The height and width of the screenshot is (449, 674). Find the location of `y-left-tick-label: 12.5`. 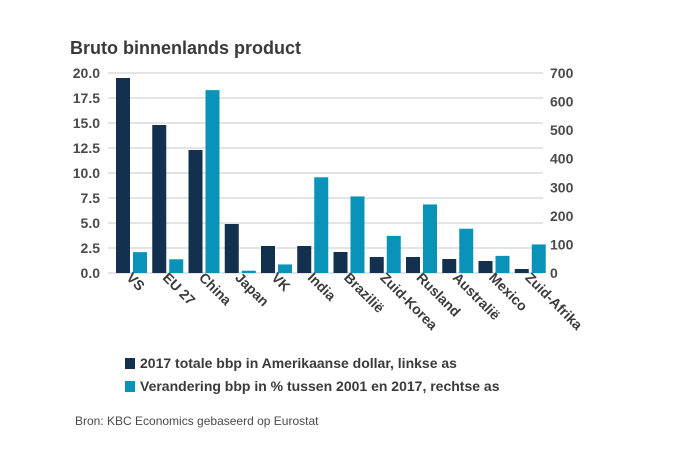

y-left-tick-label: 12.5 is located at coordinates (86, 148).